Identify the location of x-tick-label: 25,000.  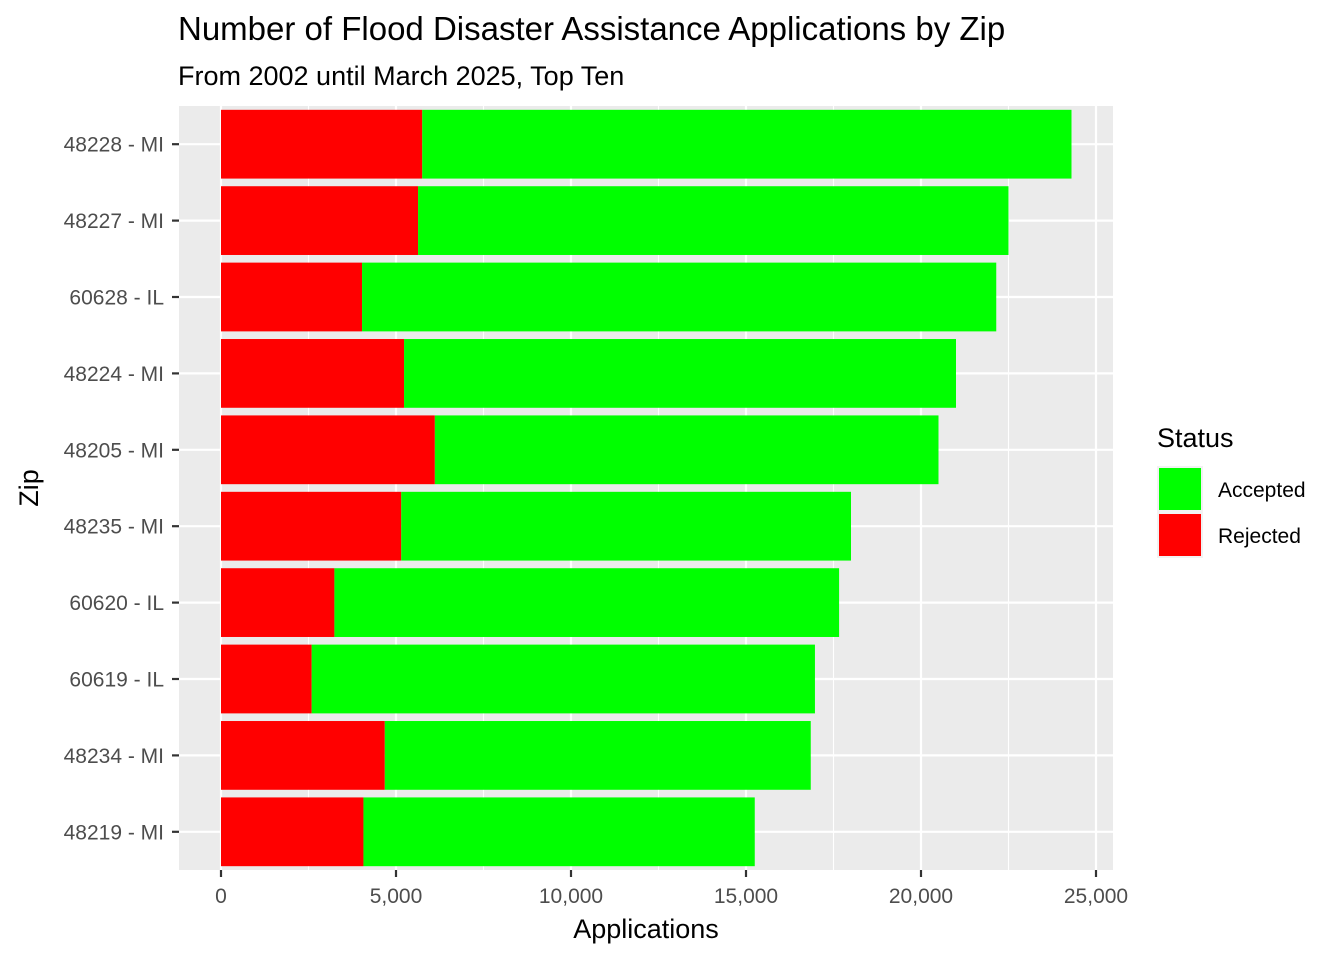
(1096, 896).